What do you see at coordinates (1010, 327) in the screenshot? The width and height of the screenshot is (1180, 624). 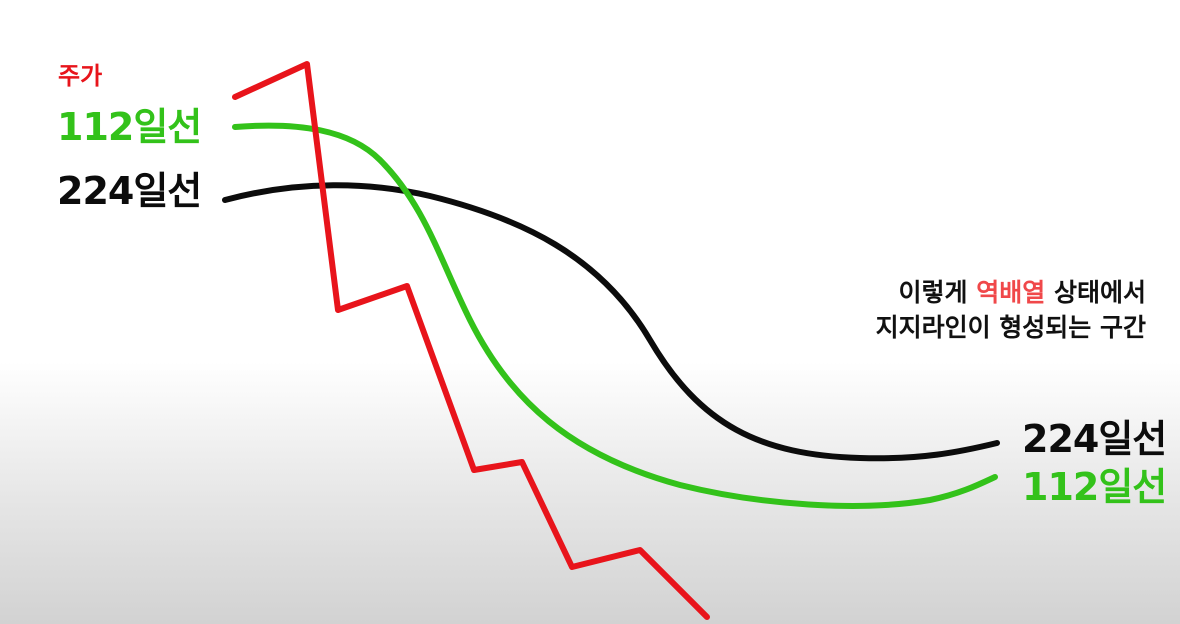 I see `caption-line-2: 지지라인이 형성되는 구간` at bounding box center [1010, 327].